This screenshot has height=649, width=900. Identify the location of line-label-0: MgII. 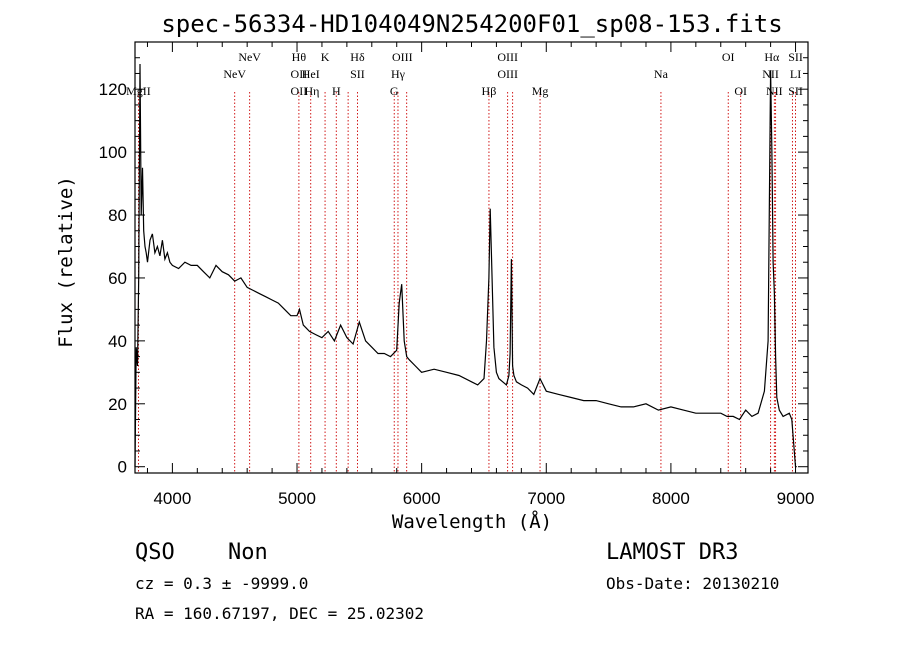
(138, 91).